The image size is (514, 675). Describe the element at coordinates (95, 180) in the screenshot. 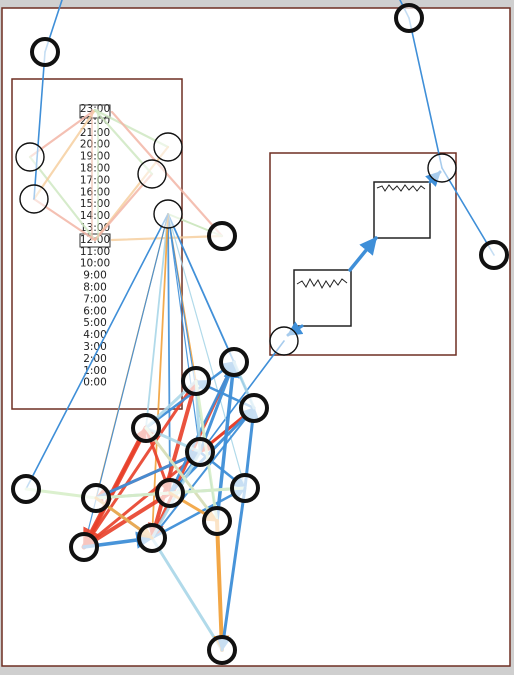

I see `hour-label: 17:00` at that location.